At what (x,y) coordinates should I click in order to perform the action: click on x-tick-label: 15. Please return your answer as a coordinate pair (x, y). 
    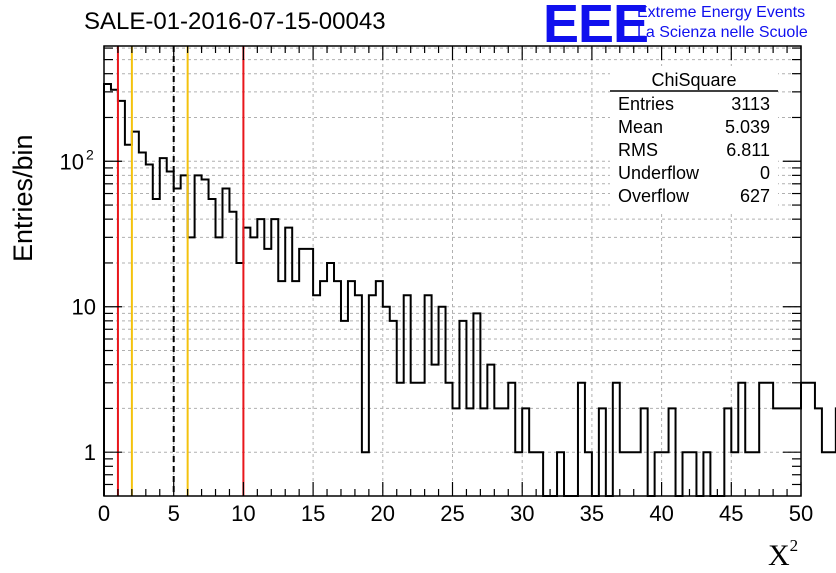
    Looking at the image, I should click on (313, 513).